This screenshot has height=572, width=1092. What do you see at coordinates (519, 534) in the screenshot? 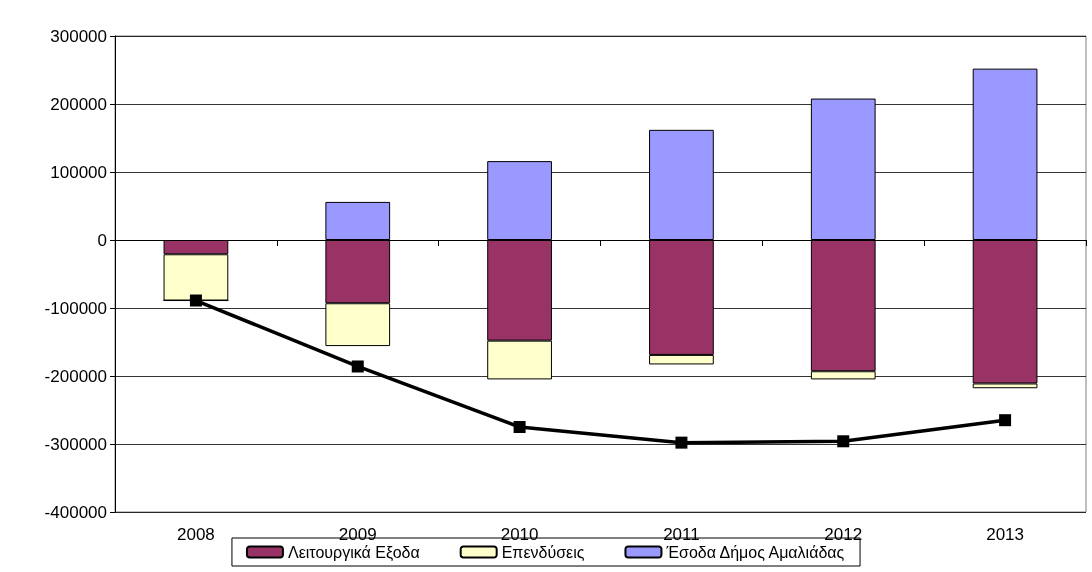
I see `x-tick-label: 2010` at bounding box center [519, 534].